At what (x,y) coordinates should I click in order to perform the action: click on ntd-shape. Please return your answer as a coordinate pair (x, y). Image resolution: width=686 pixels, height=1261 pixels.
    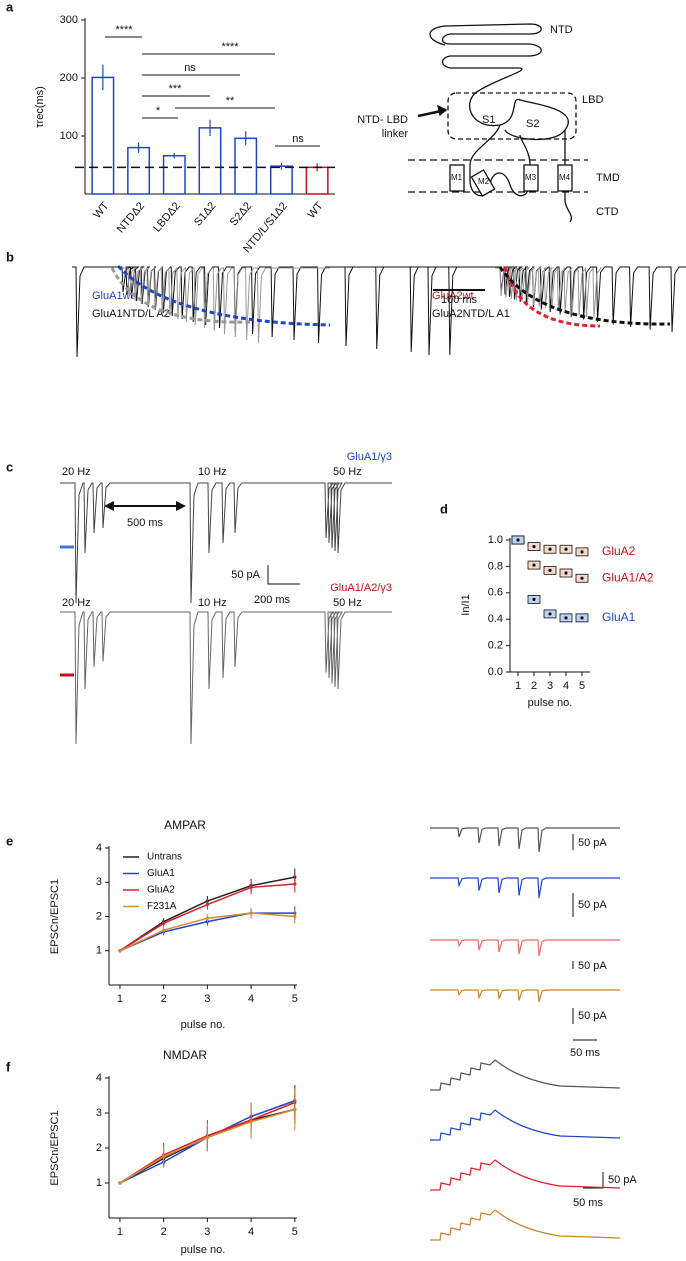
    Looking at the image, I should click on (485, 57).